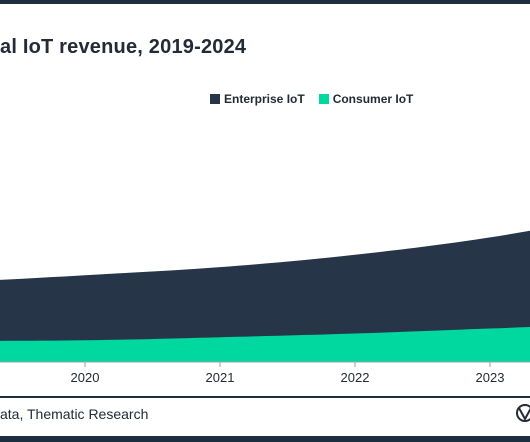  What do you see at coordinates (74, 414) in the screenshot?
I see `source-note: ata, Thematic Research` at bounding box center [74, 414].